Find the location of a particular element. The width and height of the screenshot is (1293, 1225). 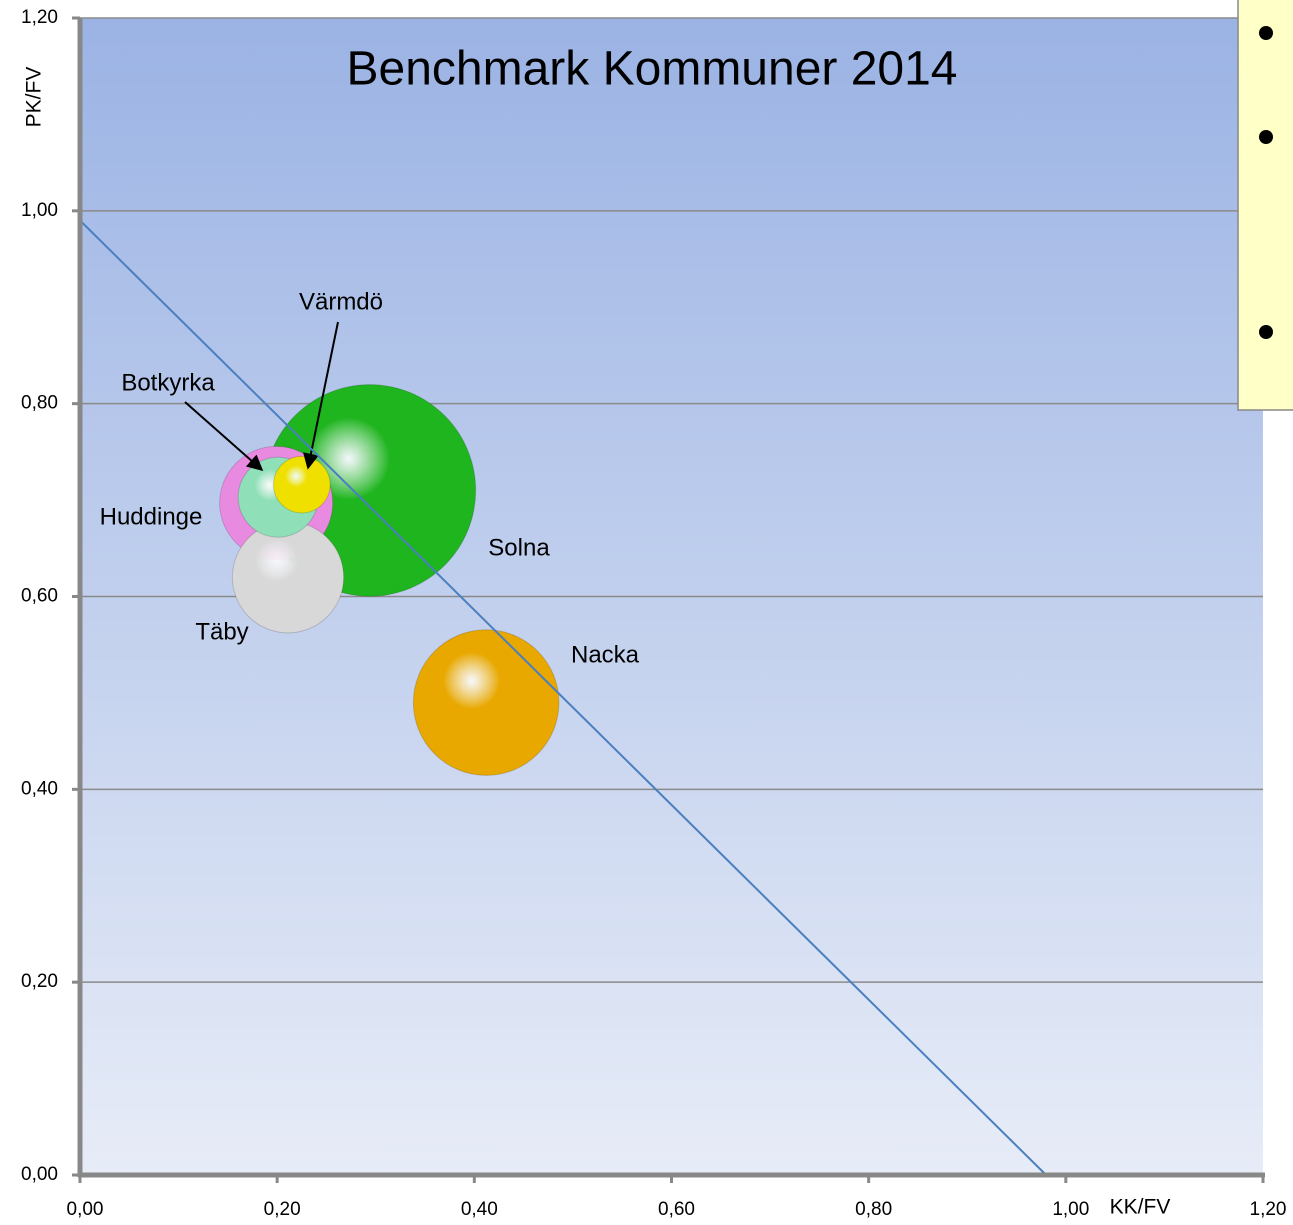

y-tick-label: 0,80 is located at coordinates (39, 403).